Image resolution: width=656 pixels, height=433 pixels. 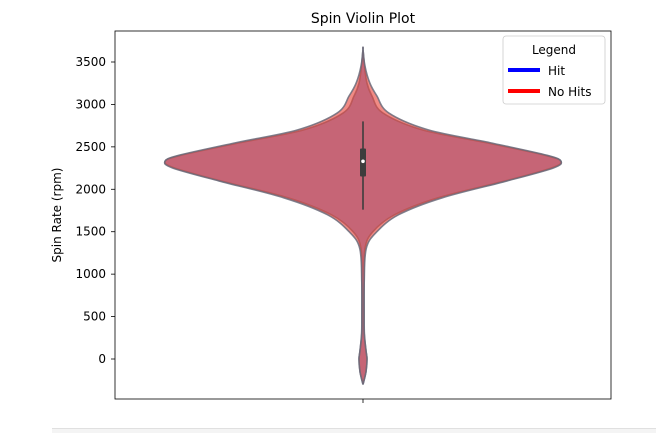 What do you see at coordinates (90, 189) in the screenshot?
I see `y-tick-label: 2000` at bounding box center [90, 189].